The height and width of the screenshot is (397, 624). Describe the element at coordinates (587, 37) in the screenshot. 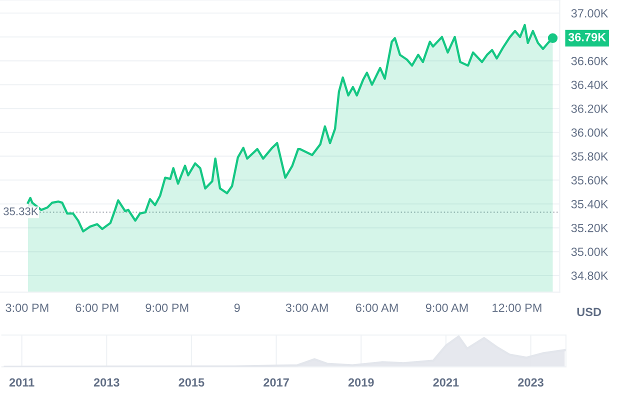

I see `annotation: 36.79K` at that location.